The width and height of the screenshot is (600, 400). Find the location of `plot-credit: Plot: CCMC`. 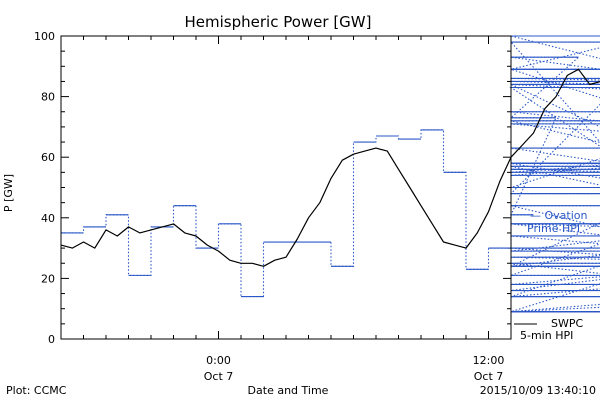

plot-credit: Plot: CCMC is located at coordinates (36, 390).